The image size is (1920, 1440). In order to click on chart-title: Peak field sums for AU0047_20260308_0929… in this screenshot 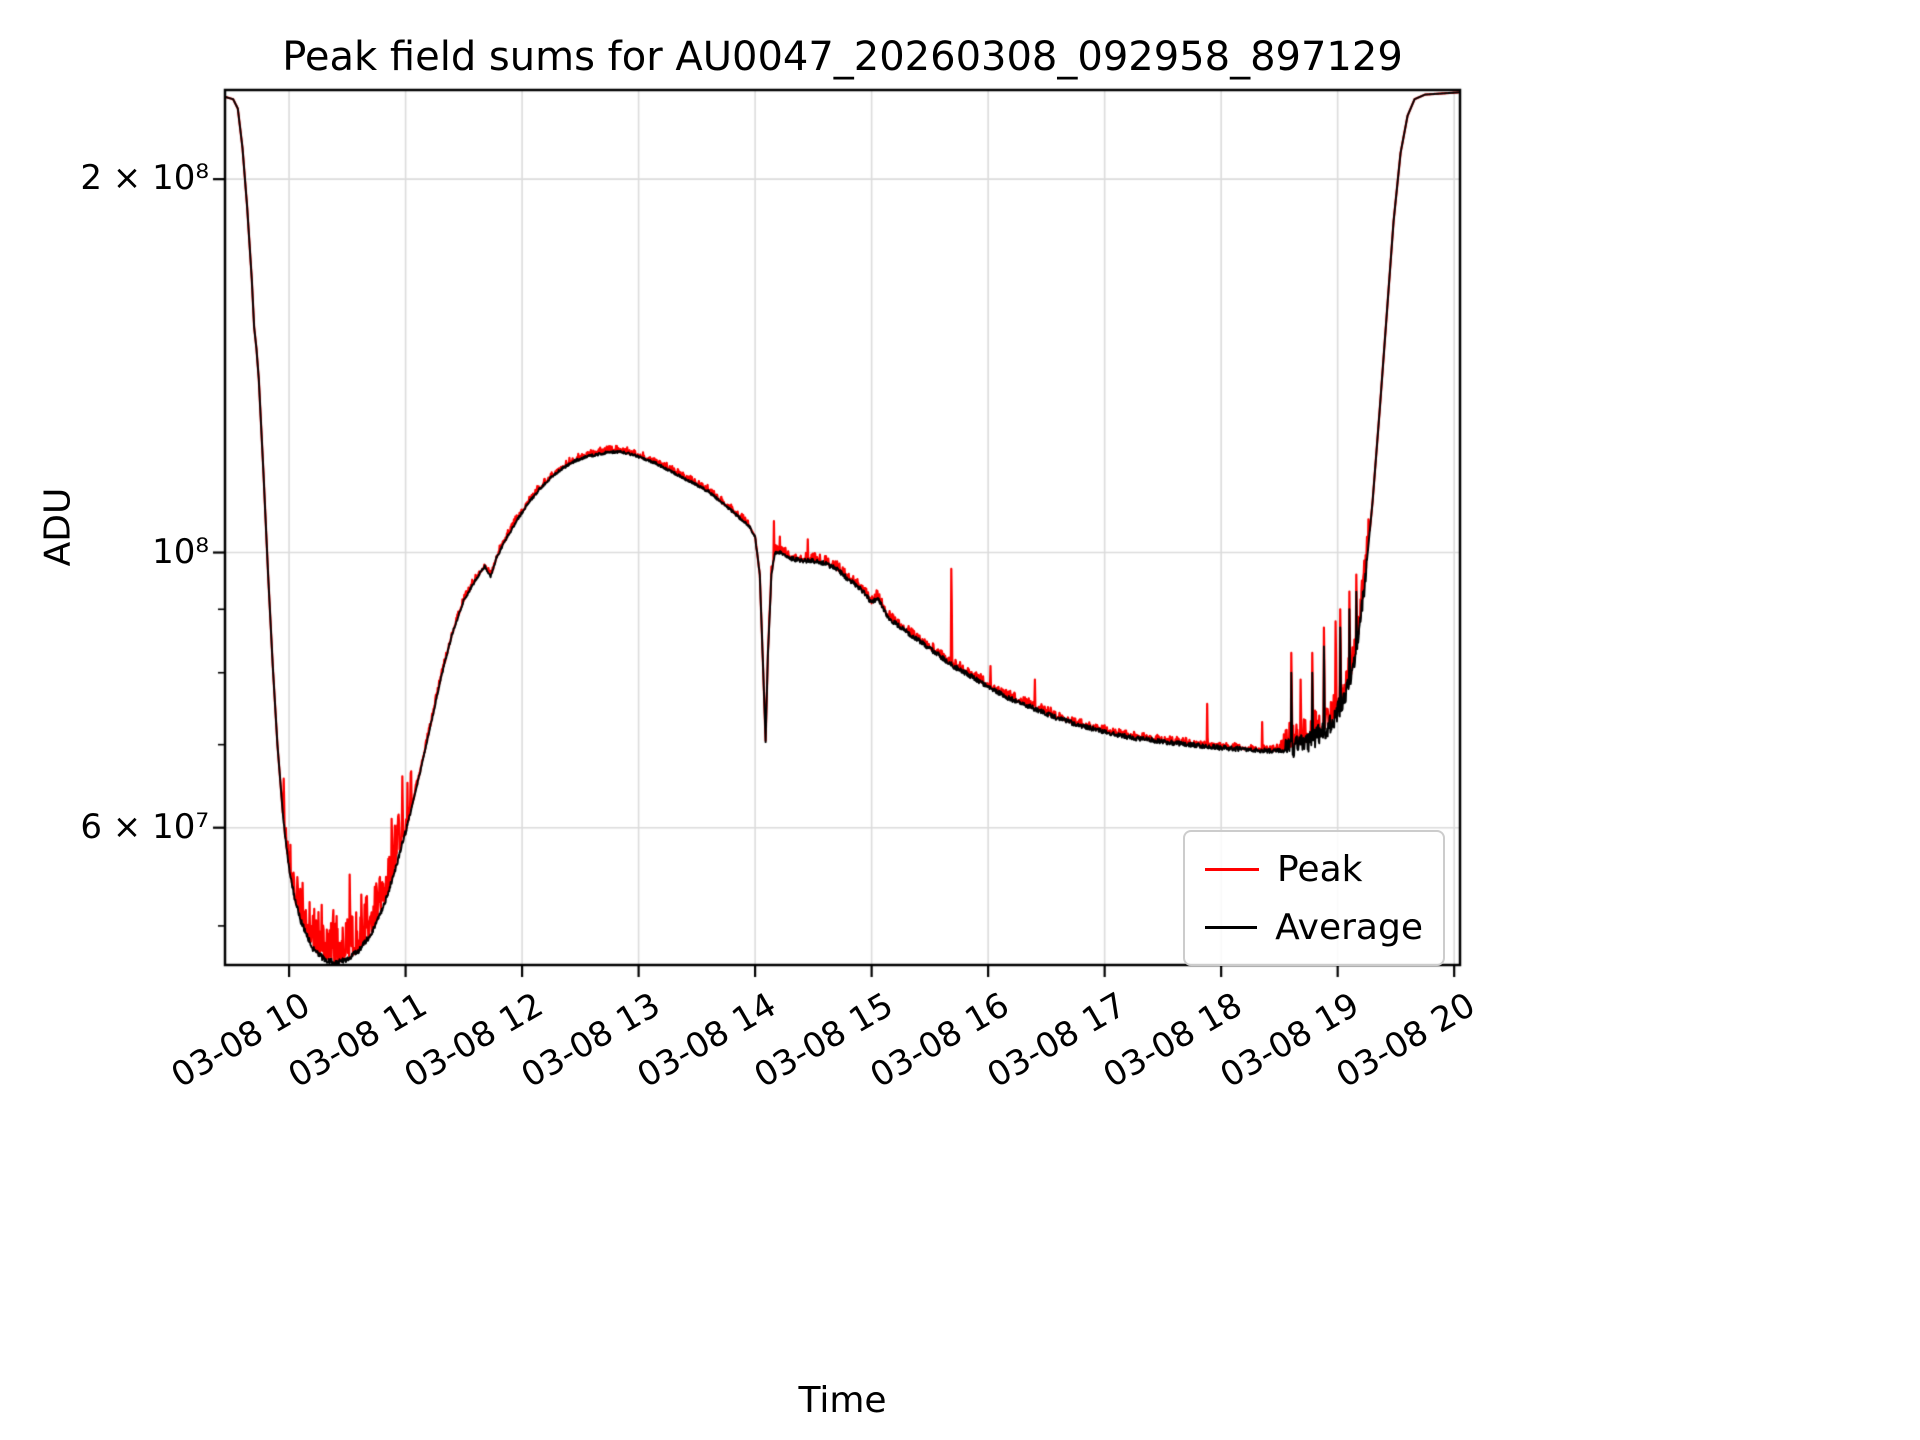, I will do `click(842, 57)`.